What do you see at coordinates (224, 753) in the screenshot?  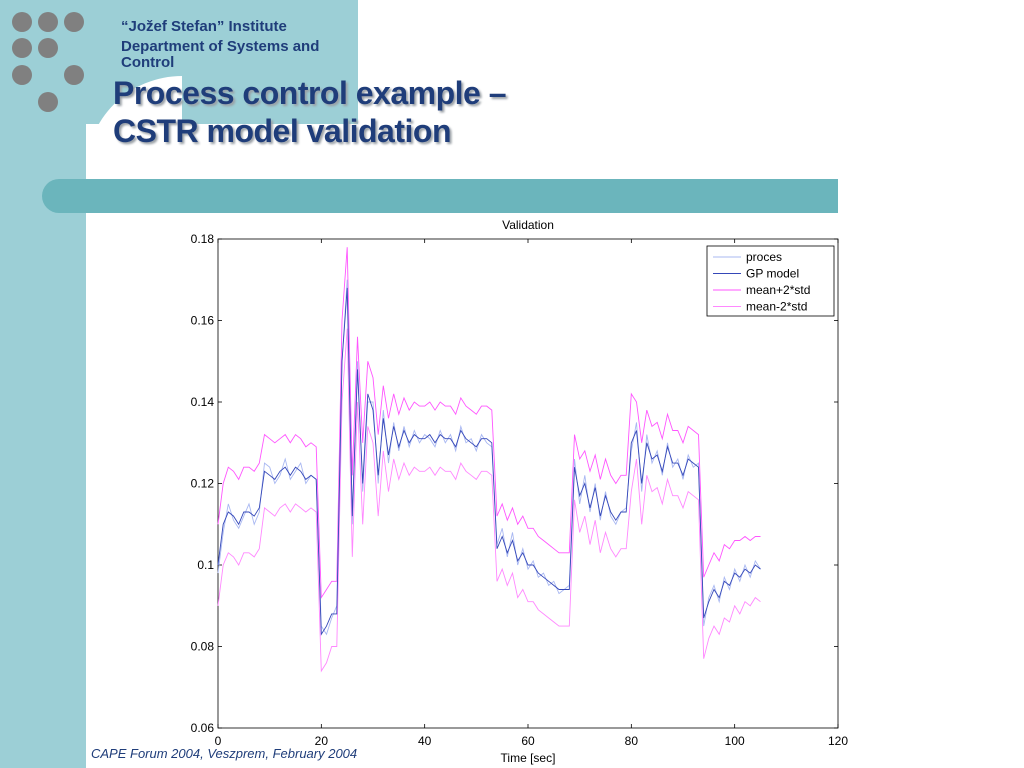 I see `footer-text: CAPE Forum 2004, Veszprem, February 2004` at bounding box center [224, 753].